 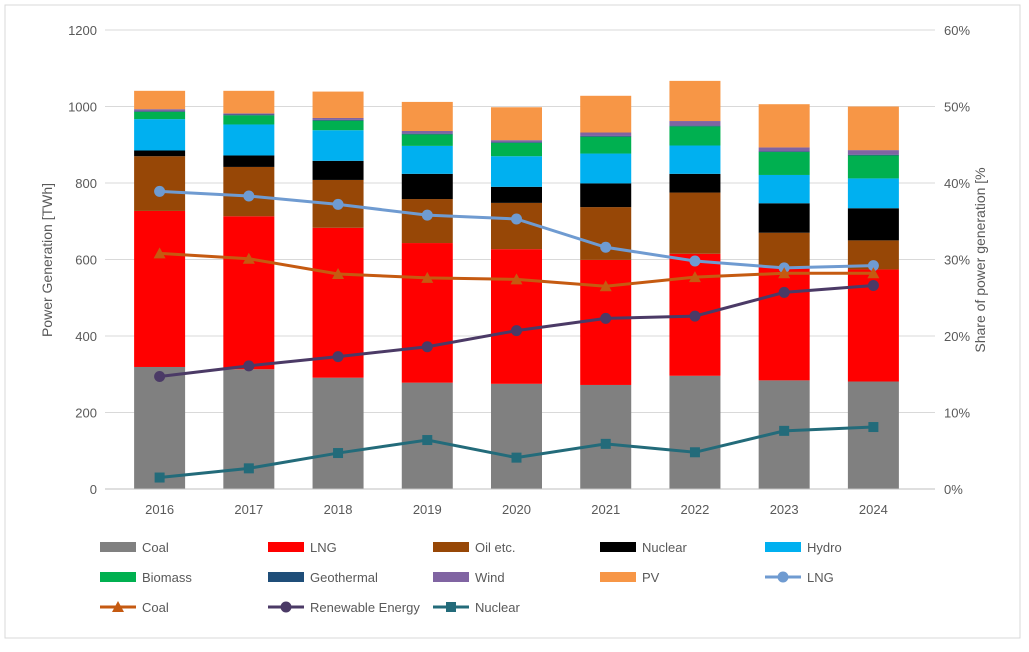 I want to click on bar-biomass-2020, so click(x=516, y=149).